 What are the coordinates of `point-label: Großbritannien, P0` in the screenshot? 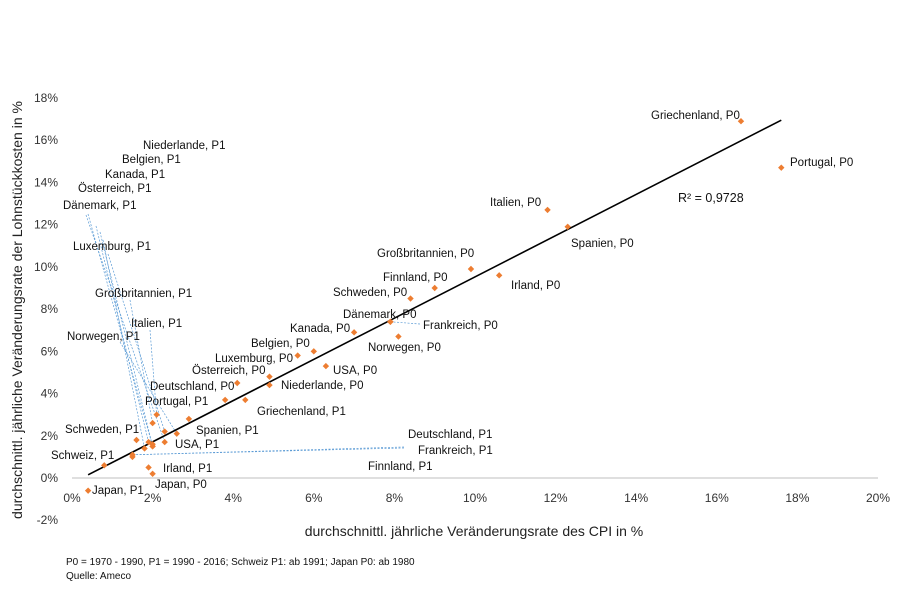 It's located at (425, 254).